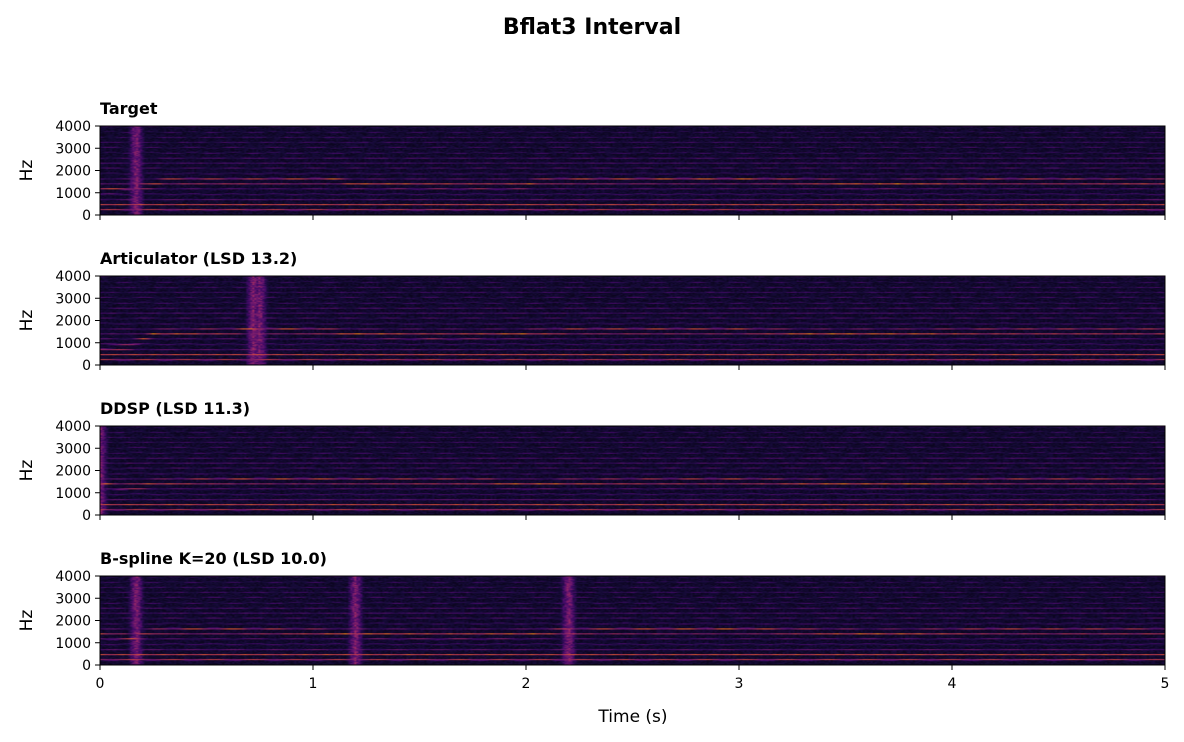  What do you see at coordinates (739, 684) in the screenshot?
I see `x-tick-label: 3` at bounding box center [739, 684].